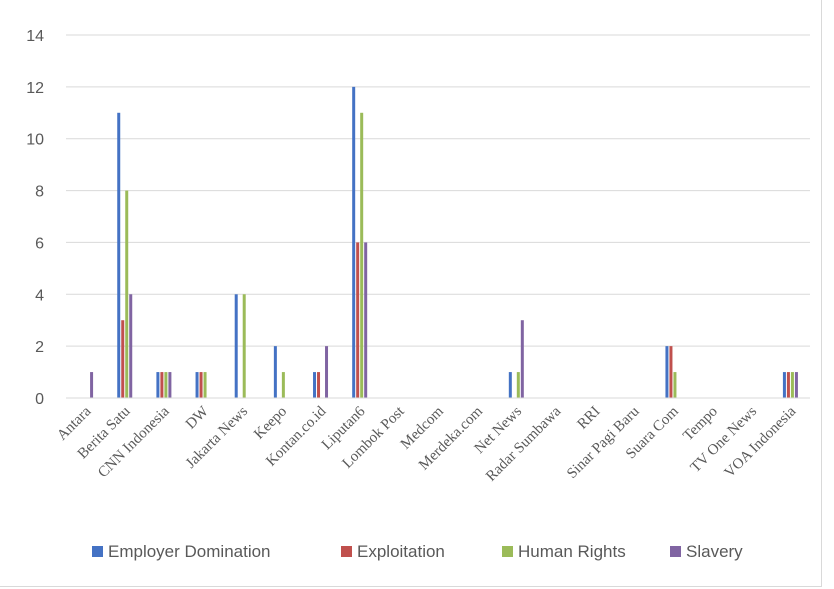  What do you see at coordinates (35, 218) in the screenshot?
I see `y-axis-ticks: 0 2 4 6 8 10 12 14` at bounding box center [35, 218].